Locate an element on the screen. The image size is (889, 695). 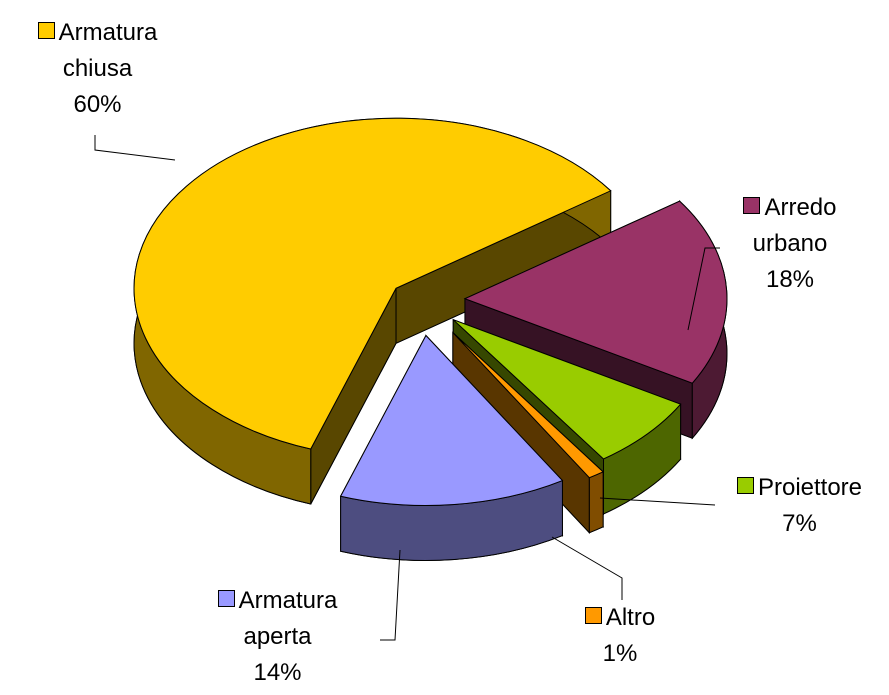
value-label: 7% is located at coordinates (799, 523).